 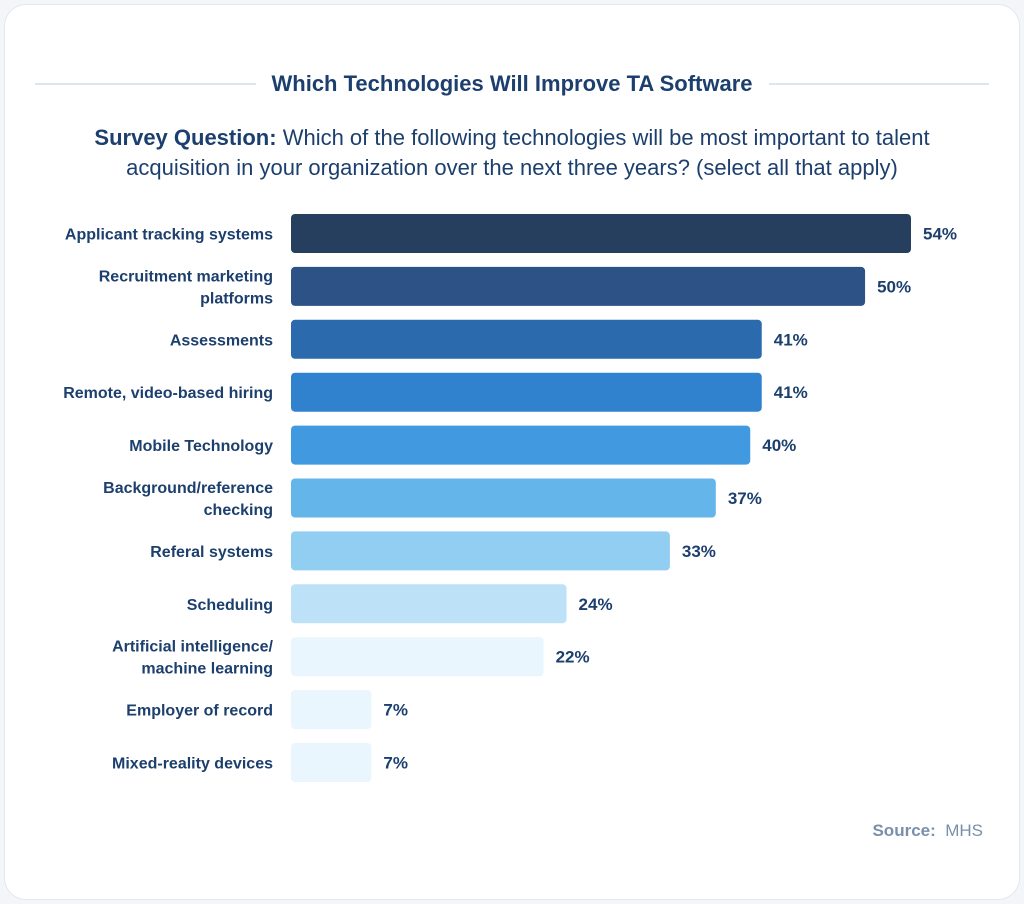 What do you see at coordinates (745, 498) in the screenshot?
I see `data-label: 37%` at bounding box center [745, 498].